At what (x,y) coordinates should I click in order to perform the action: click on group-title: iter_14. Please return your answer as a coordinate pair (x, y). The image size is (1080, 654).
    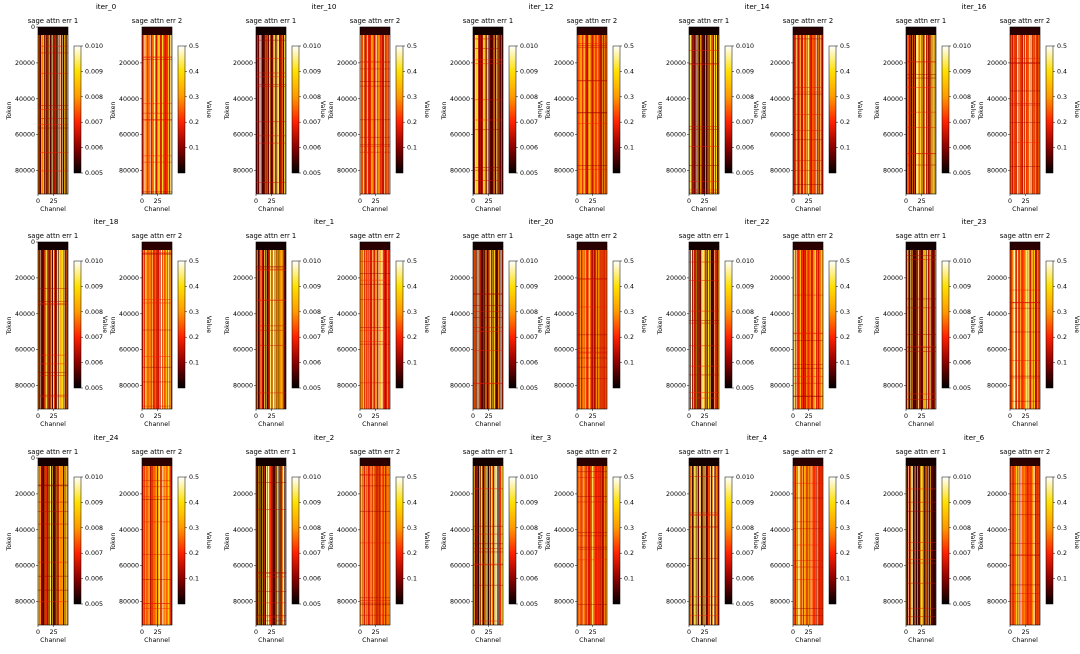
    Looking at the image, I should click on (757, 6).